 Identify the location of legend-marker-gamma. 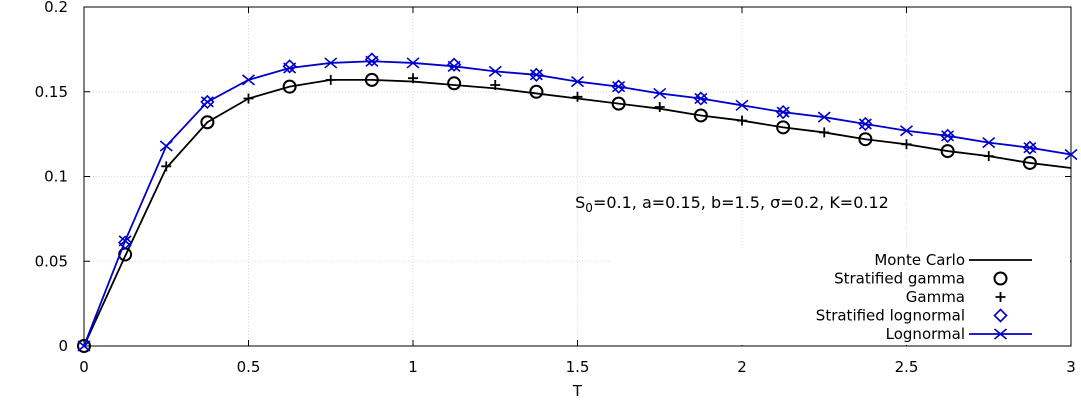
(1000, 297).